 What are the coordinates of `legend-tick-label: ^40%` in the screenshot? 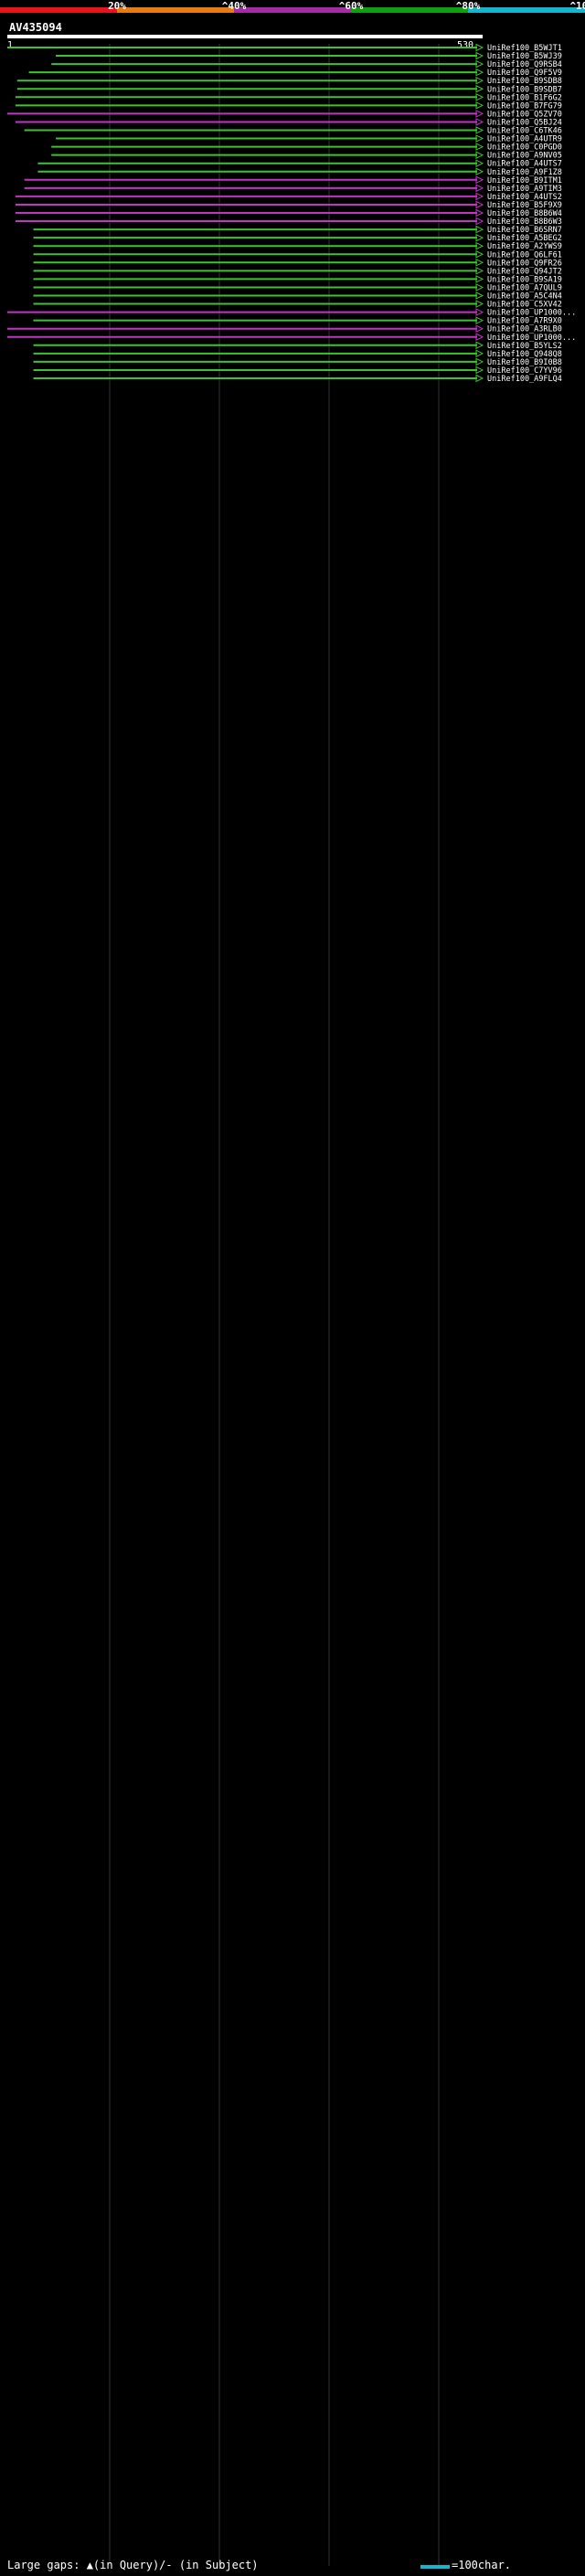 It's located at (234, 6).